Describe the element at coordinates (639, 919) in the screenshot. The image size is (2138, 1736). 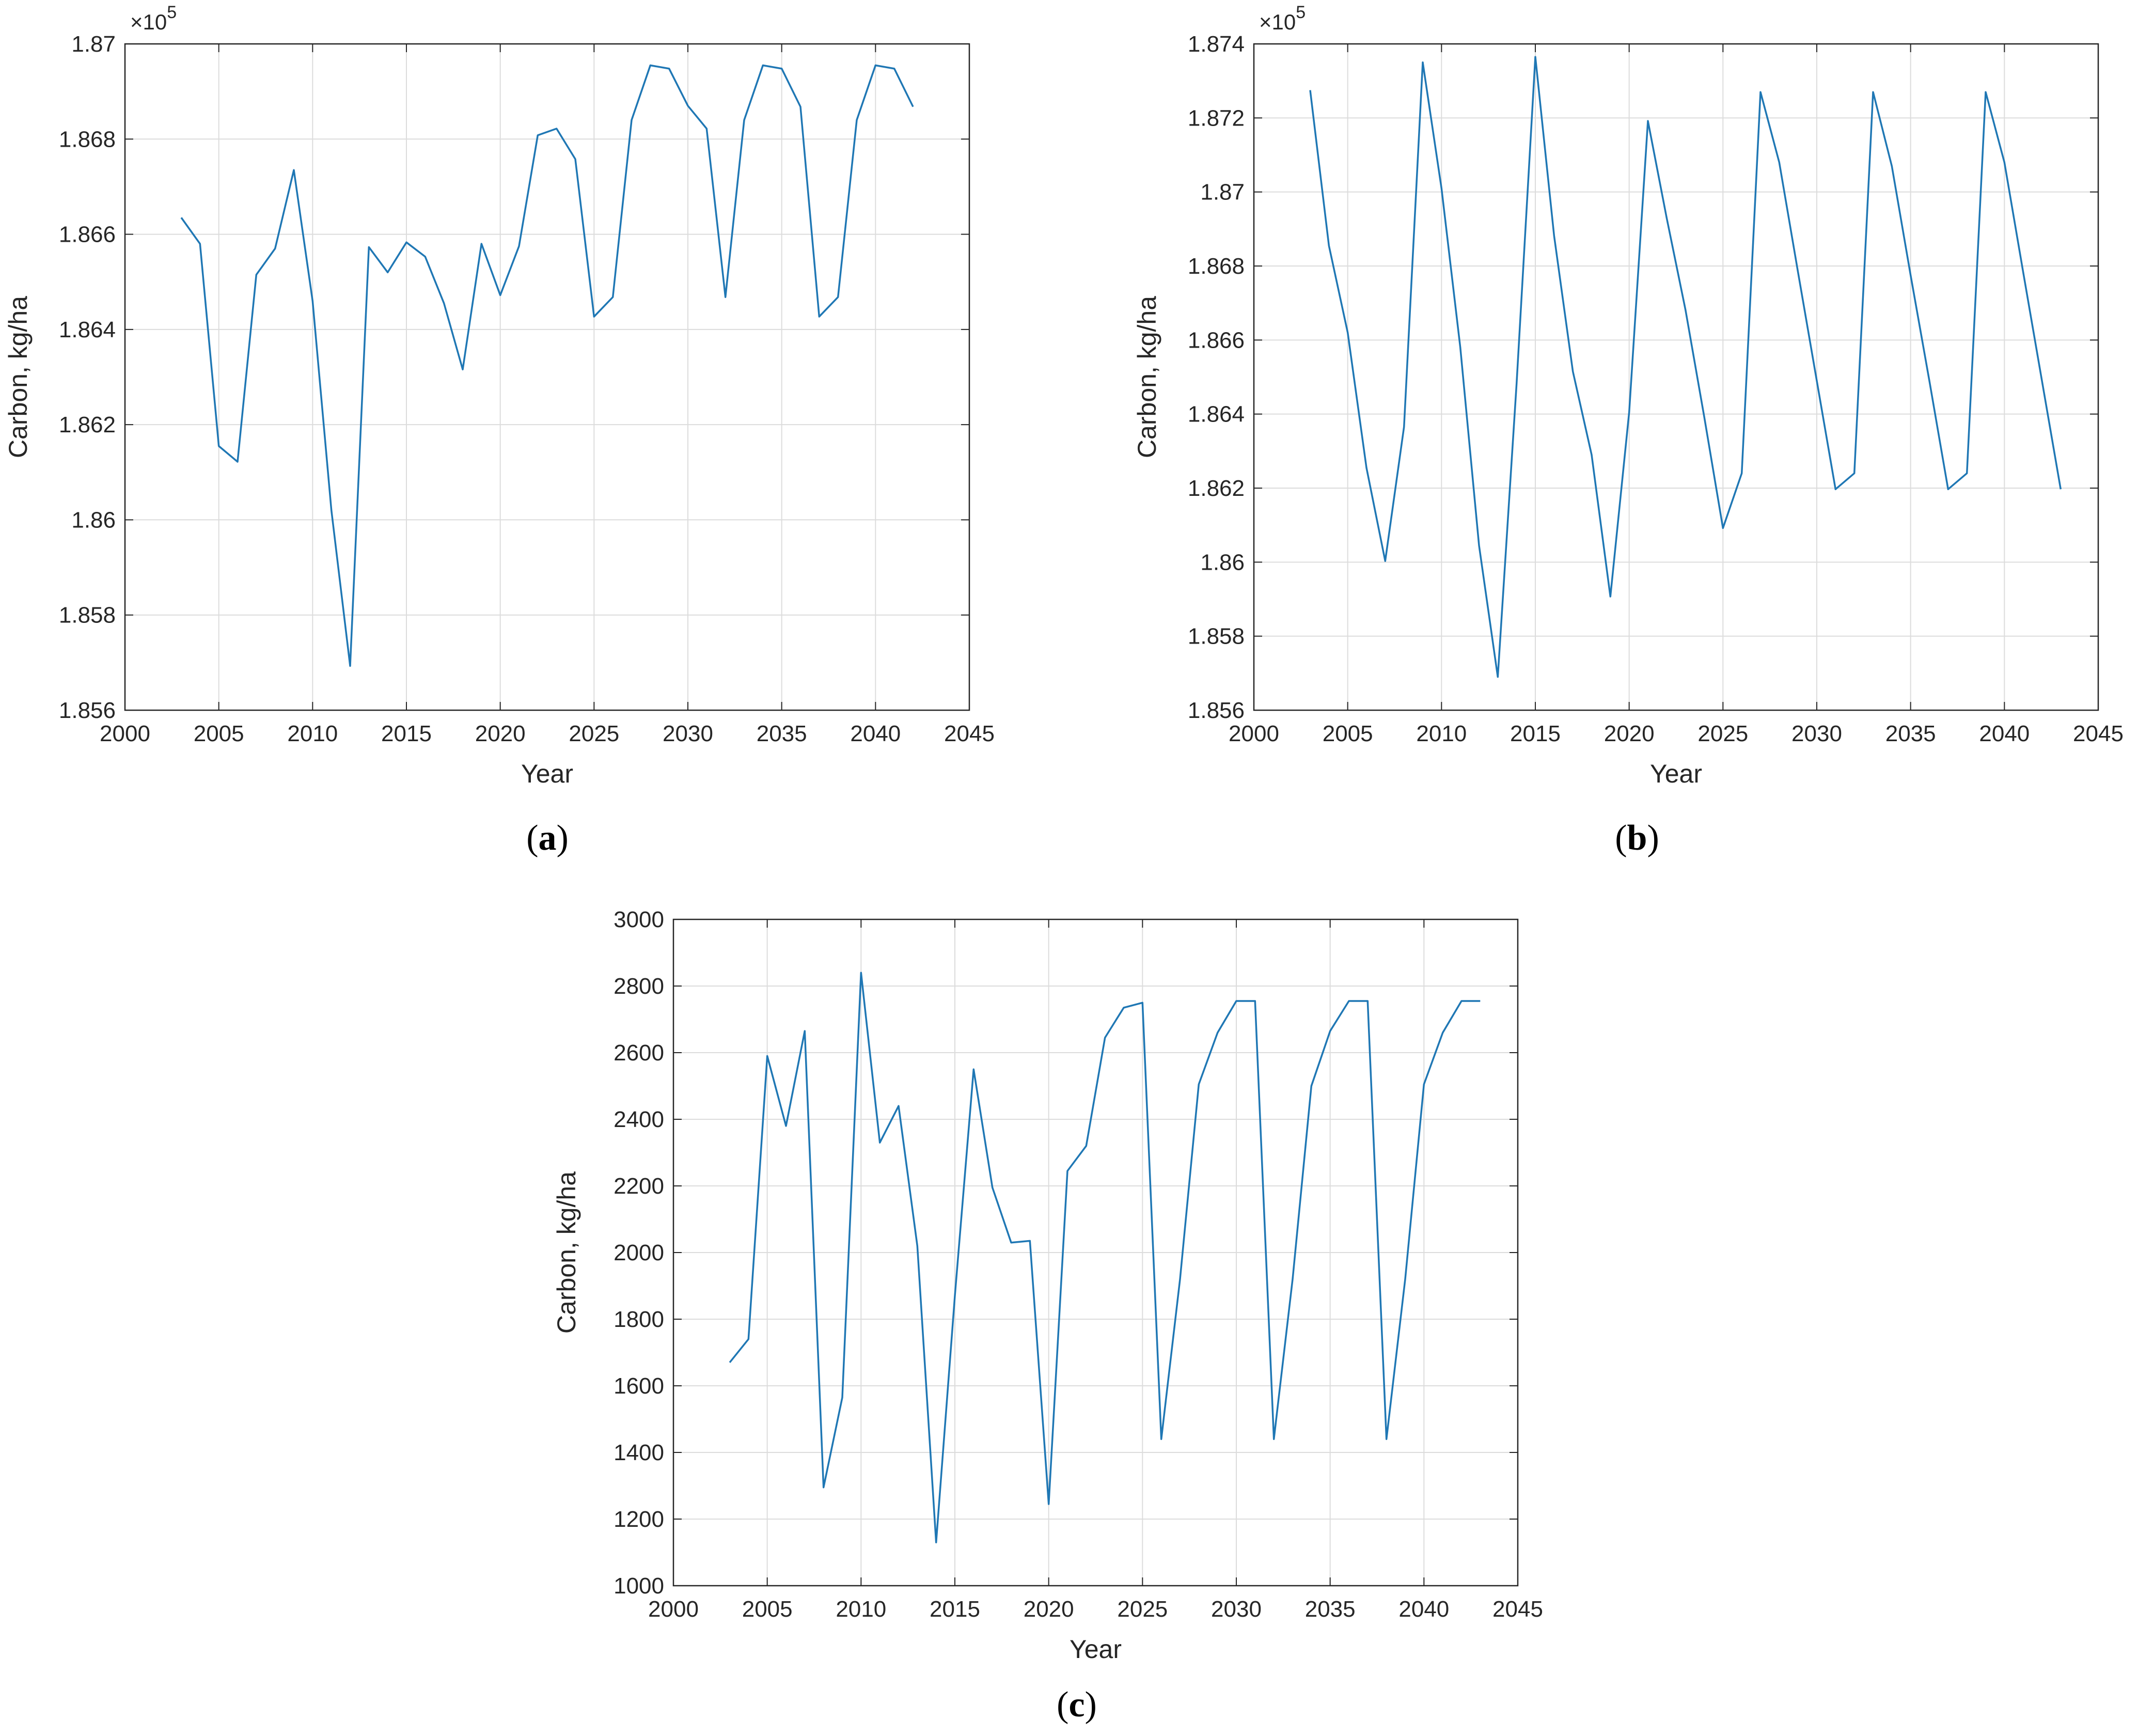
I see `y-tick-label: 3000` at that location.